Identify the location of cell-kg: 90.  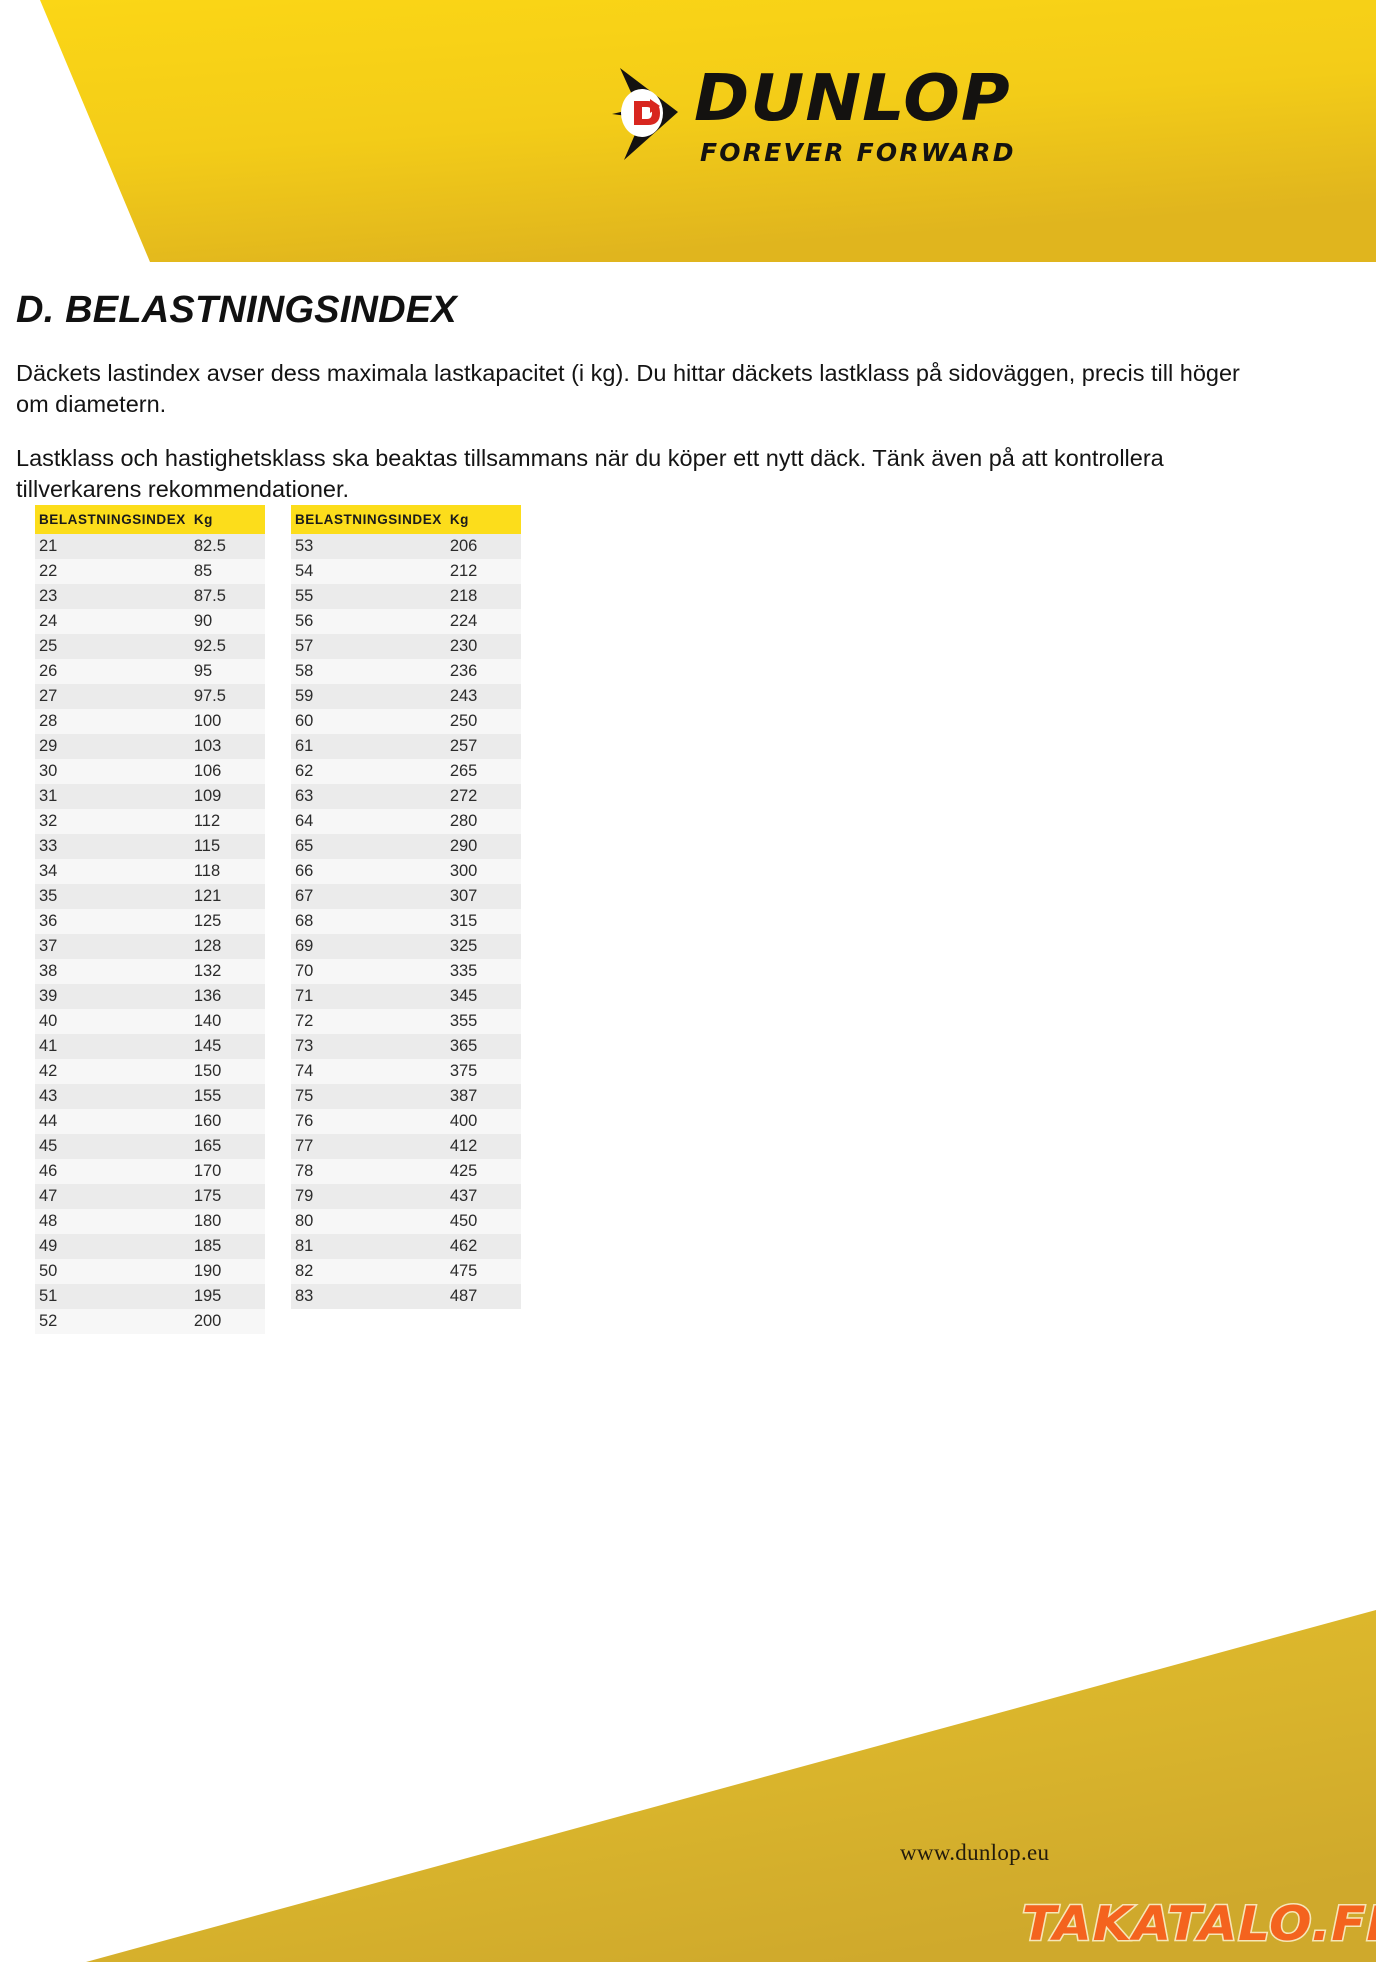
(203, 621).